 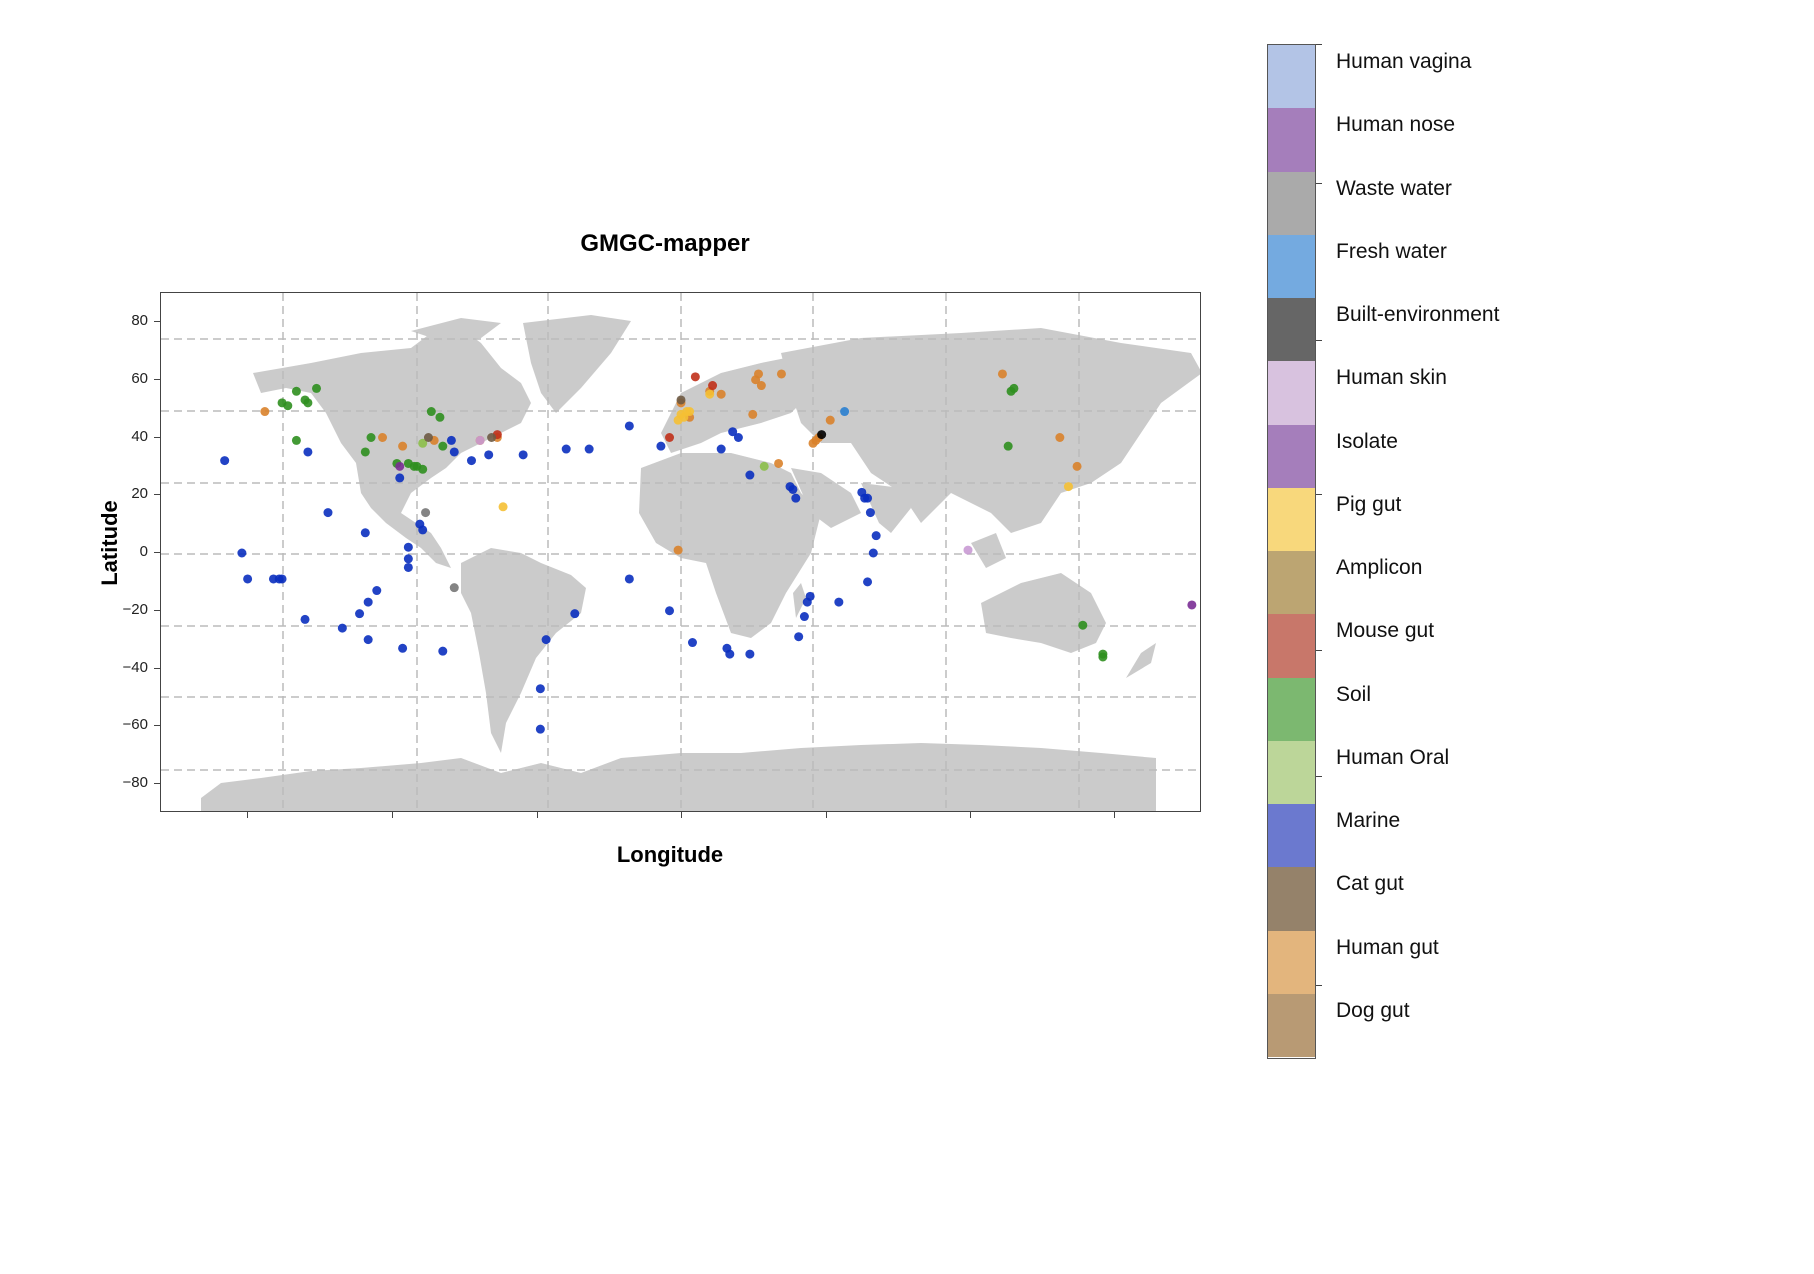 I want to click on colorbar-label: Human nose, so click(x=1396, y=125).